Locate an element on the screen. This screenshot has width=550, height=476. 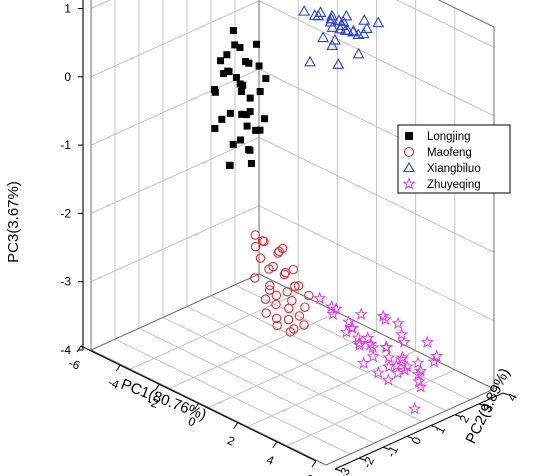
x-tick-label: 4 is located at coordinates (271, 460).